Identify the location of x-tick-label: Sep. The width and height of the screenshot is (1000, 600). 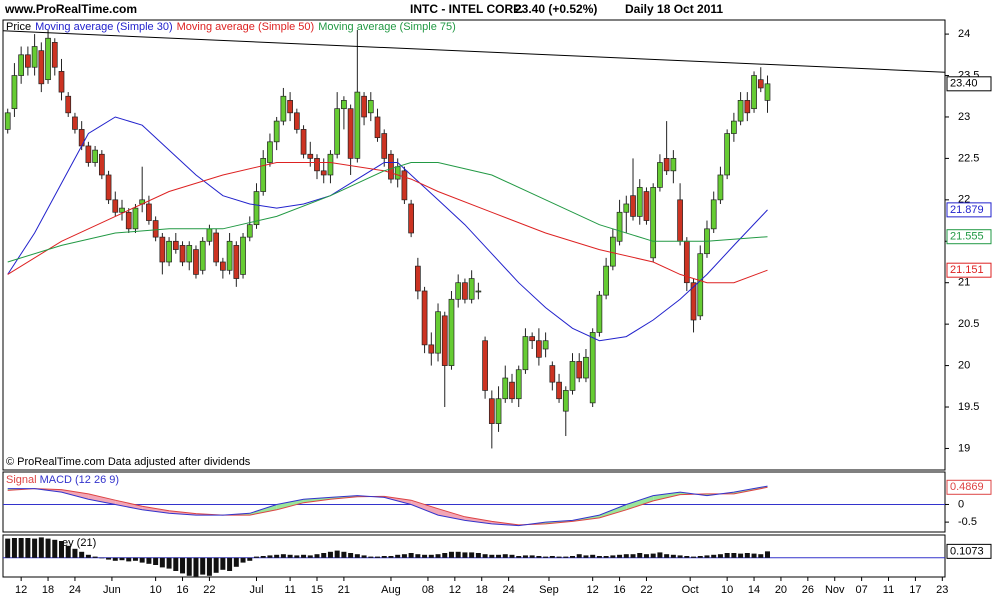
(549, 590).